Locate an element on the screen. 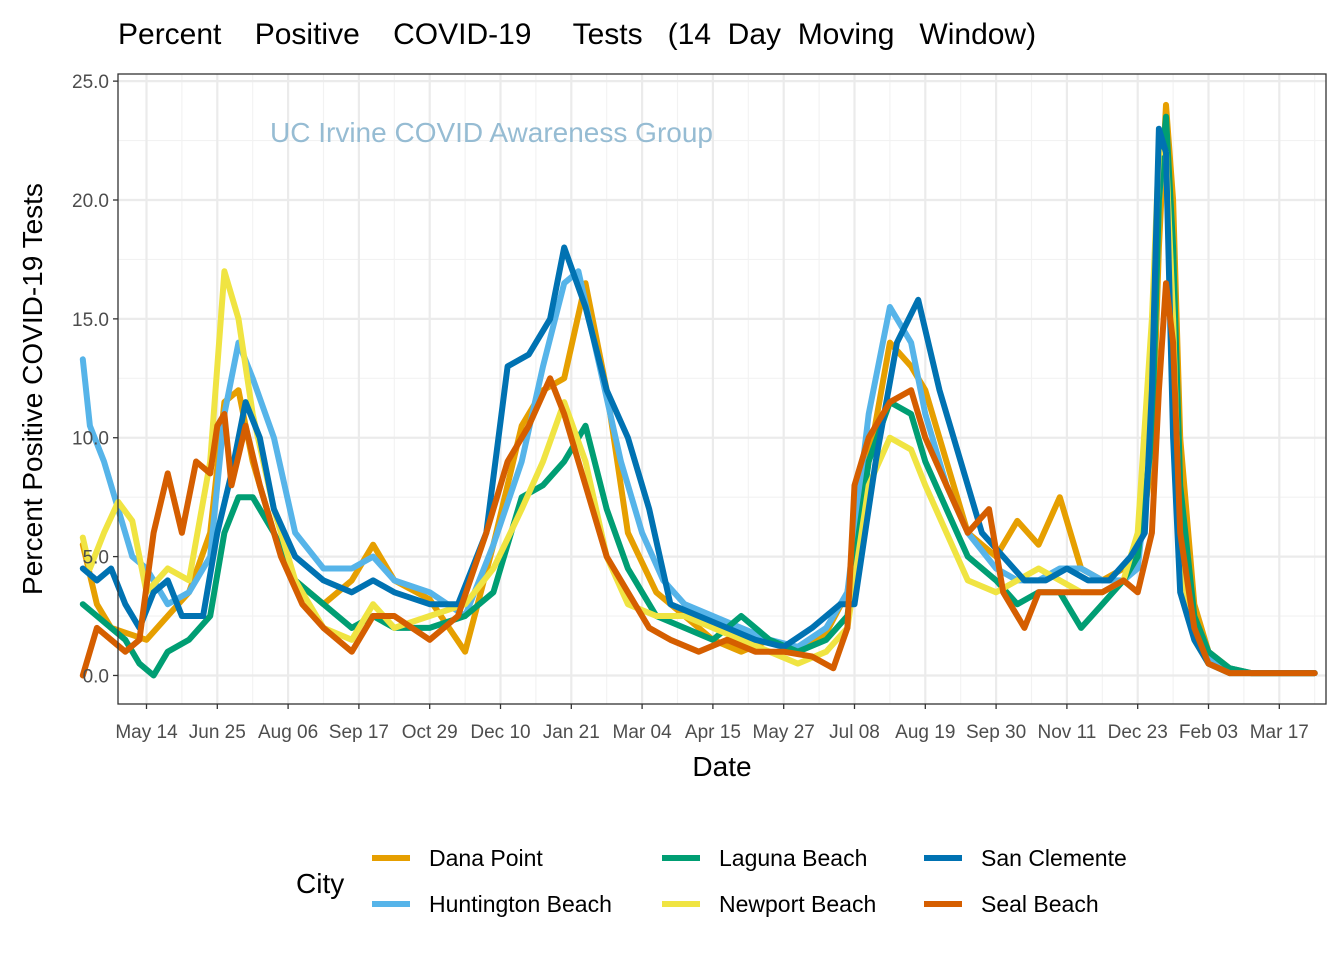 This screenshot has height=960, width=1344. legend-label: Laguna Beach is located at coordinates (793, 858).